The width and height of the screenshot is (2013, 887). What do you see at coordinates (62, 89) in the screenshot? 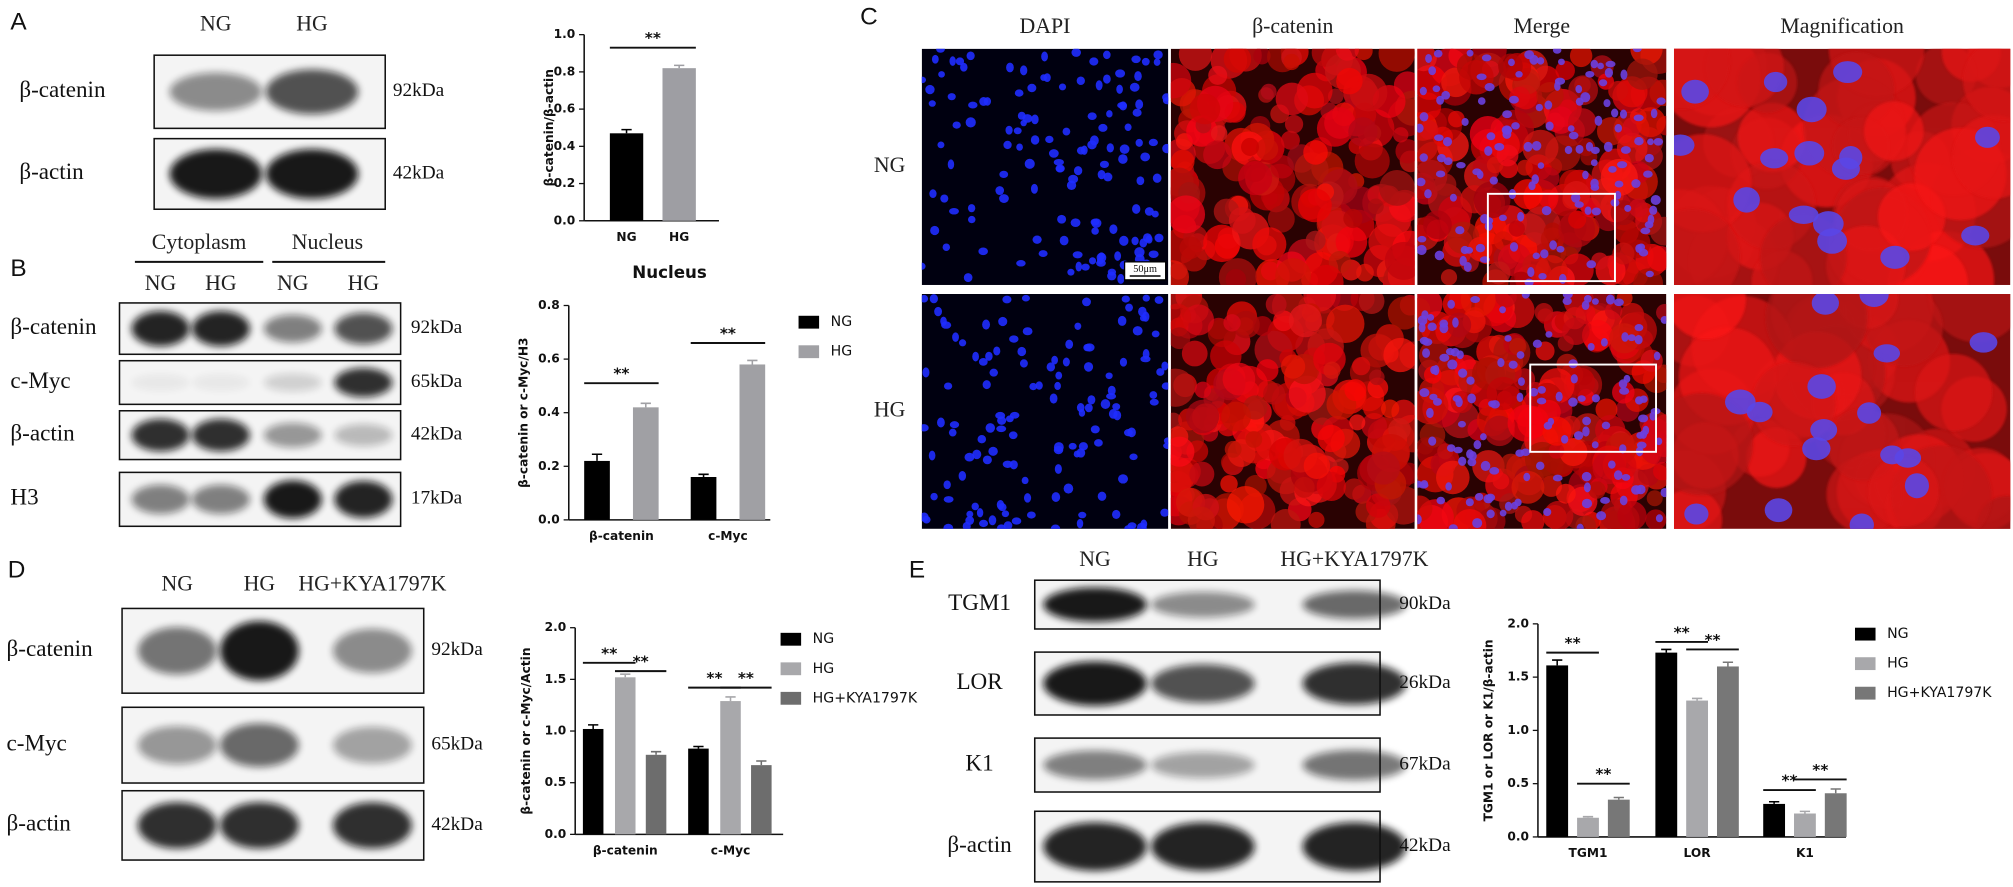
I see `protein-label: β-catenin` at bounding box center [62, 89].